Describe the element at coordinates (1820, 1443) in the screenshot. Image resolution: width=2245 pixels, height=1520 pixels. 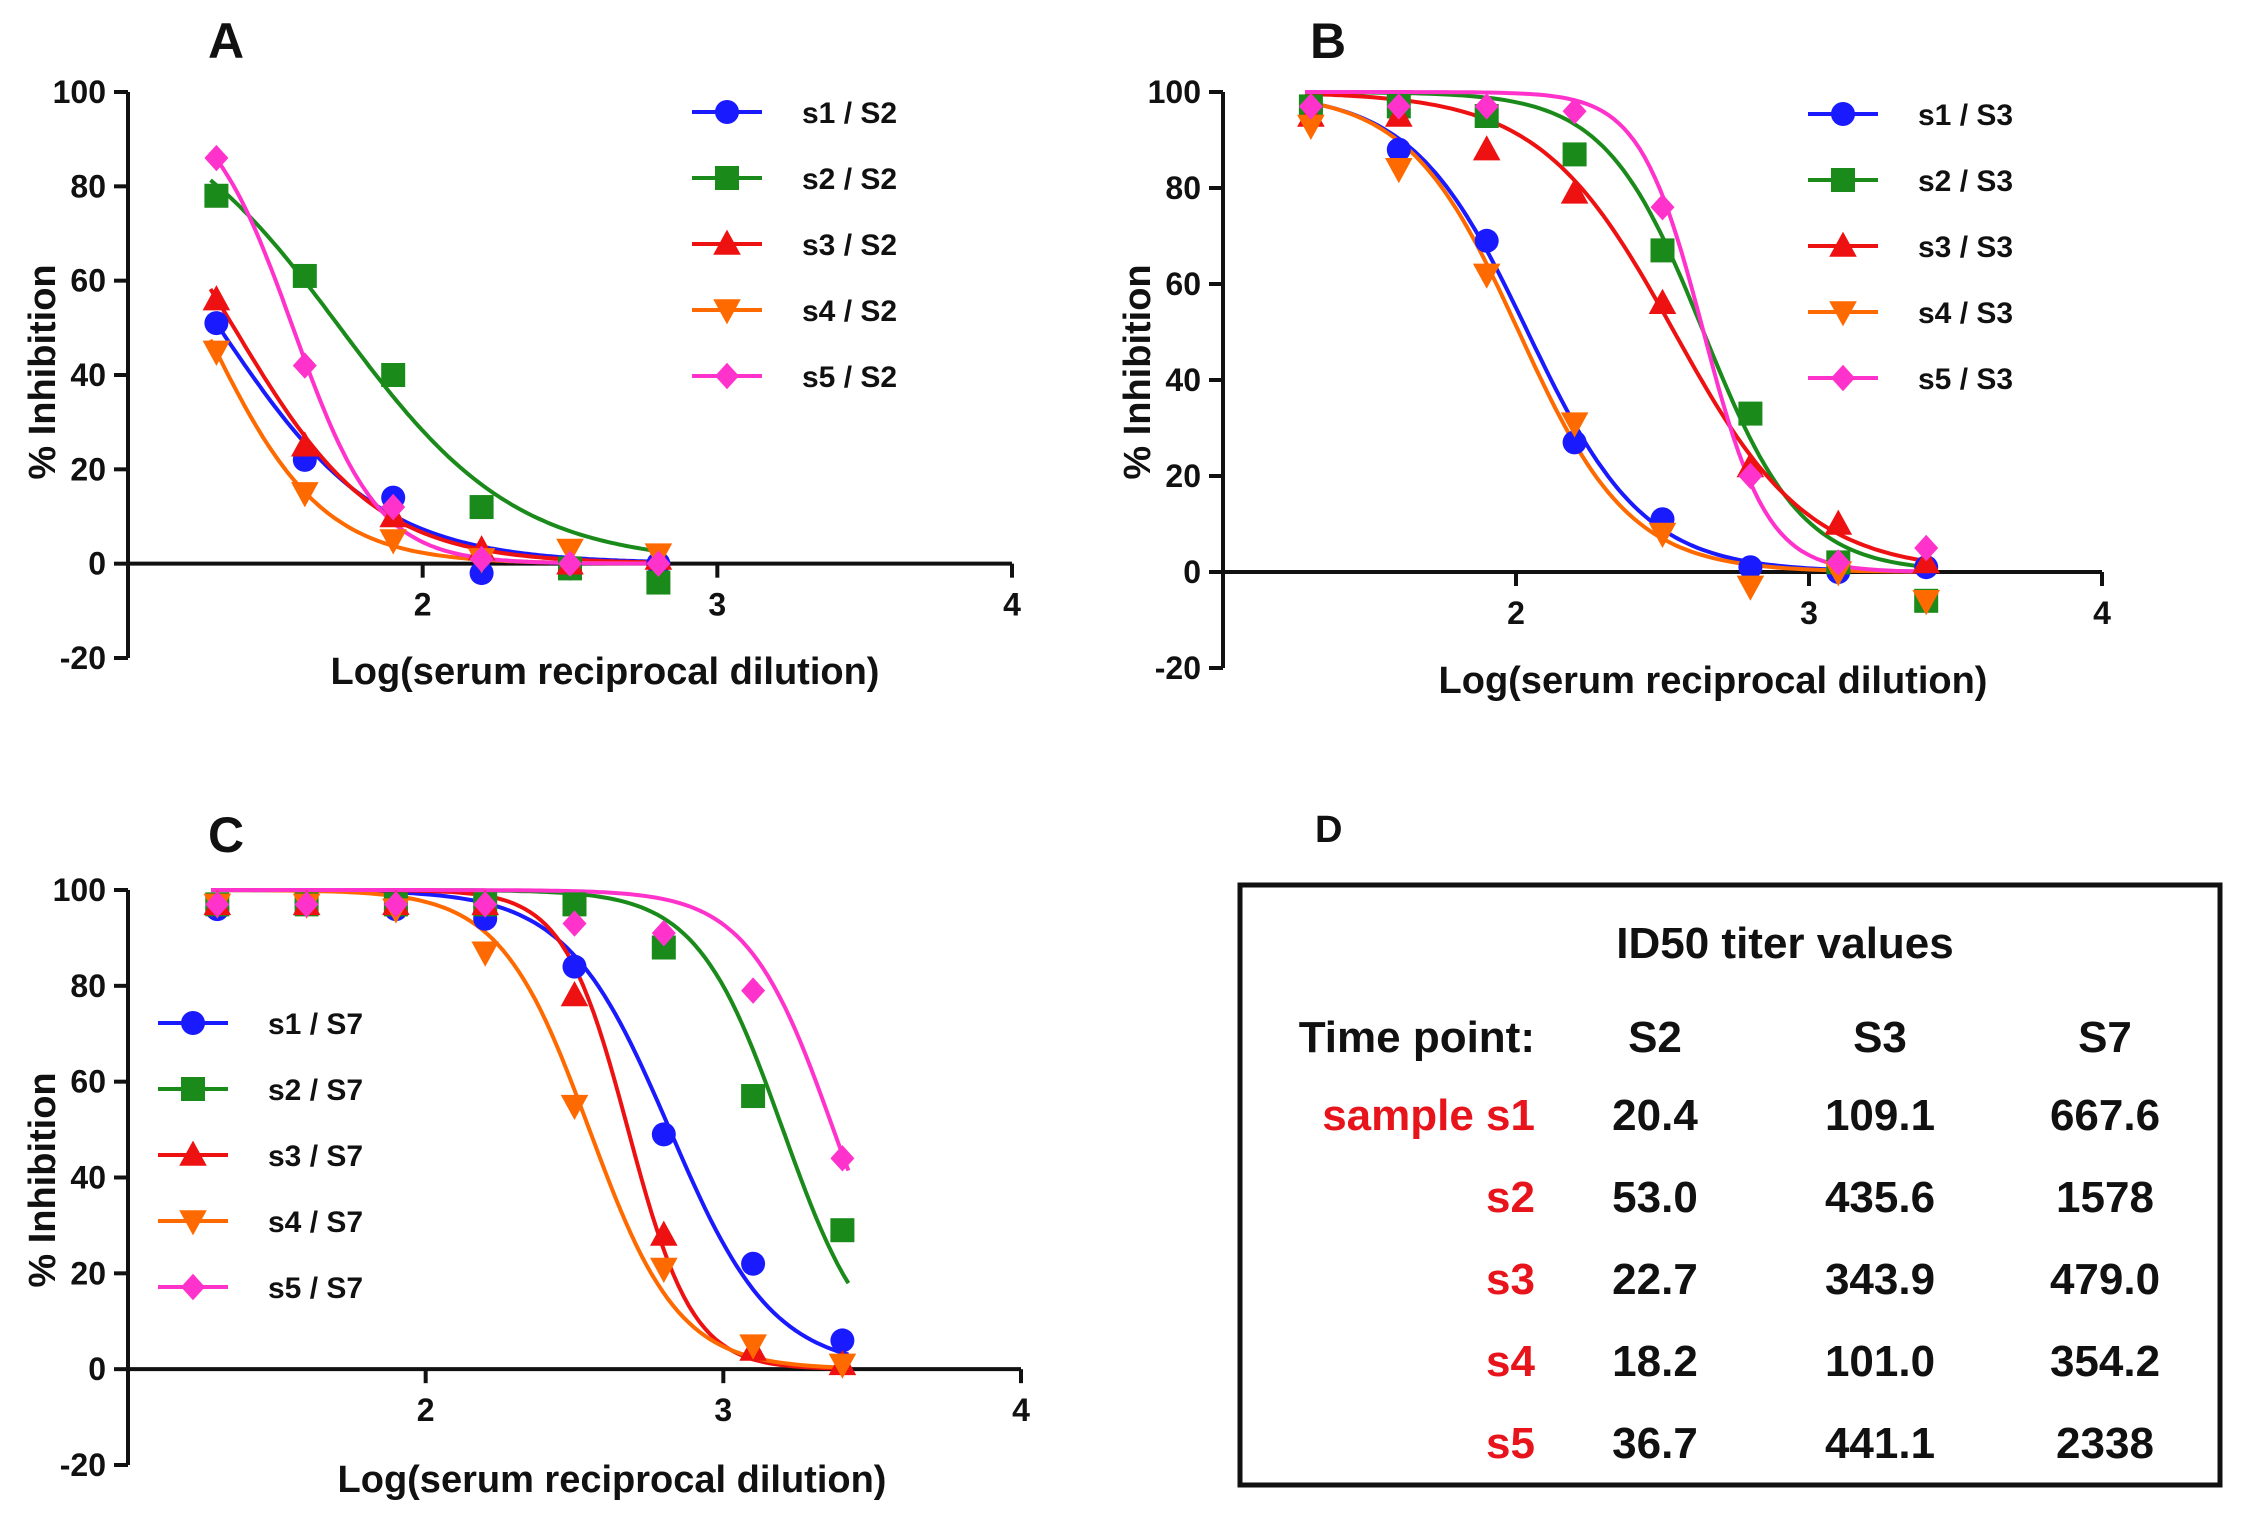
I see `table-row: s5 36.7 441.1 2338` at that location.